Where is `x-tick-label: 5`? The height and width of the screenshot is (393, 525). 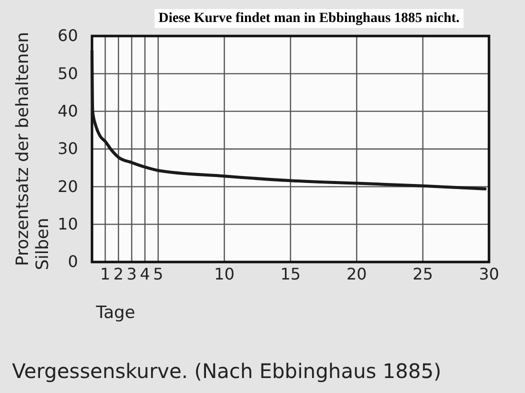 x-tick-label: 5 is located at coordinates (158, 274).